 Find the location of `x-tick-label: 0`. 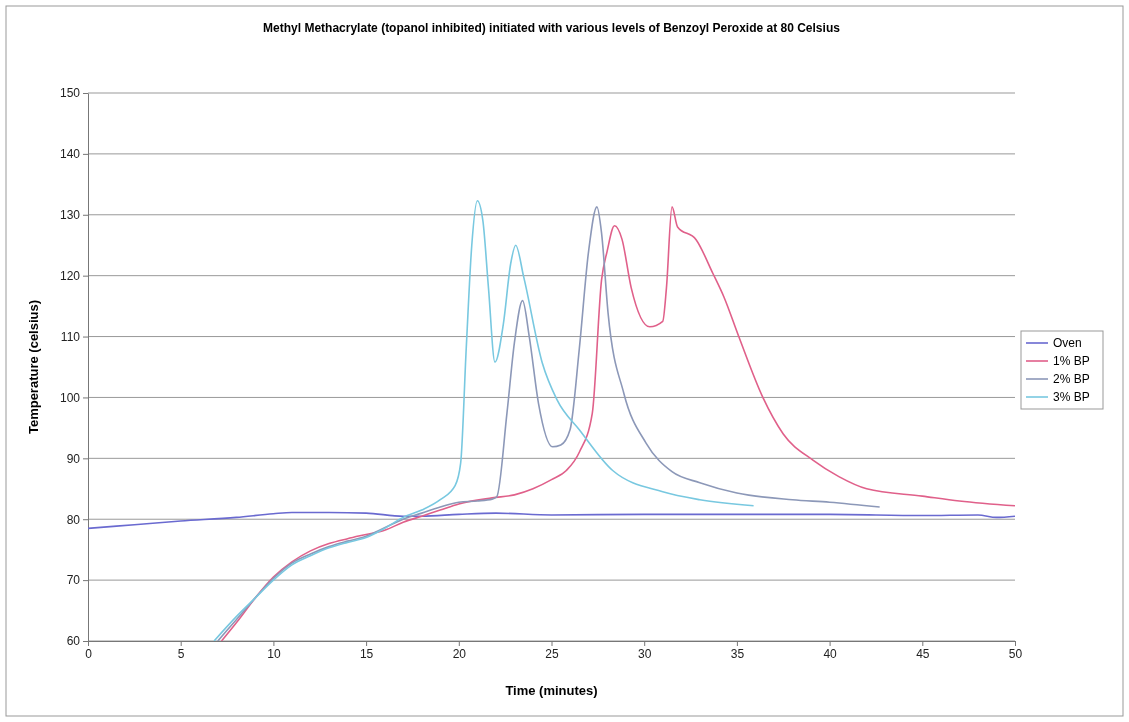

x-tick-label: 0 is located at coordinates (89, 653).